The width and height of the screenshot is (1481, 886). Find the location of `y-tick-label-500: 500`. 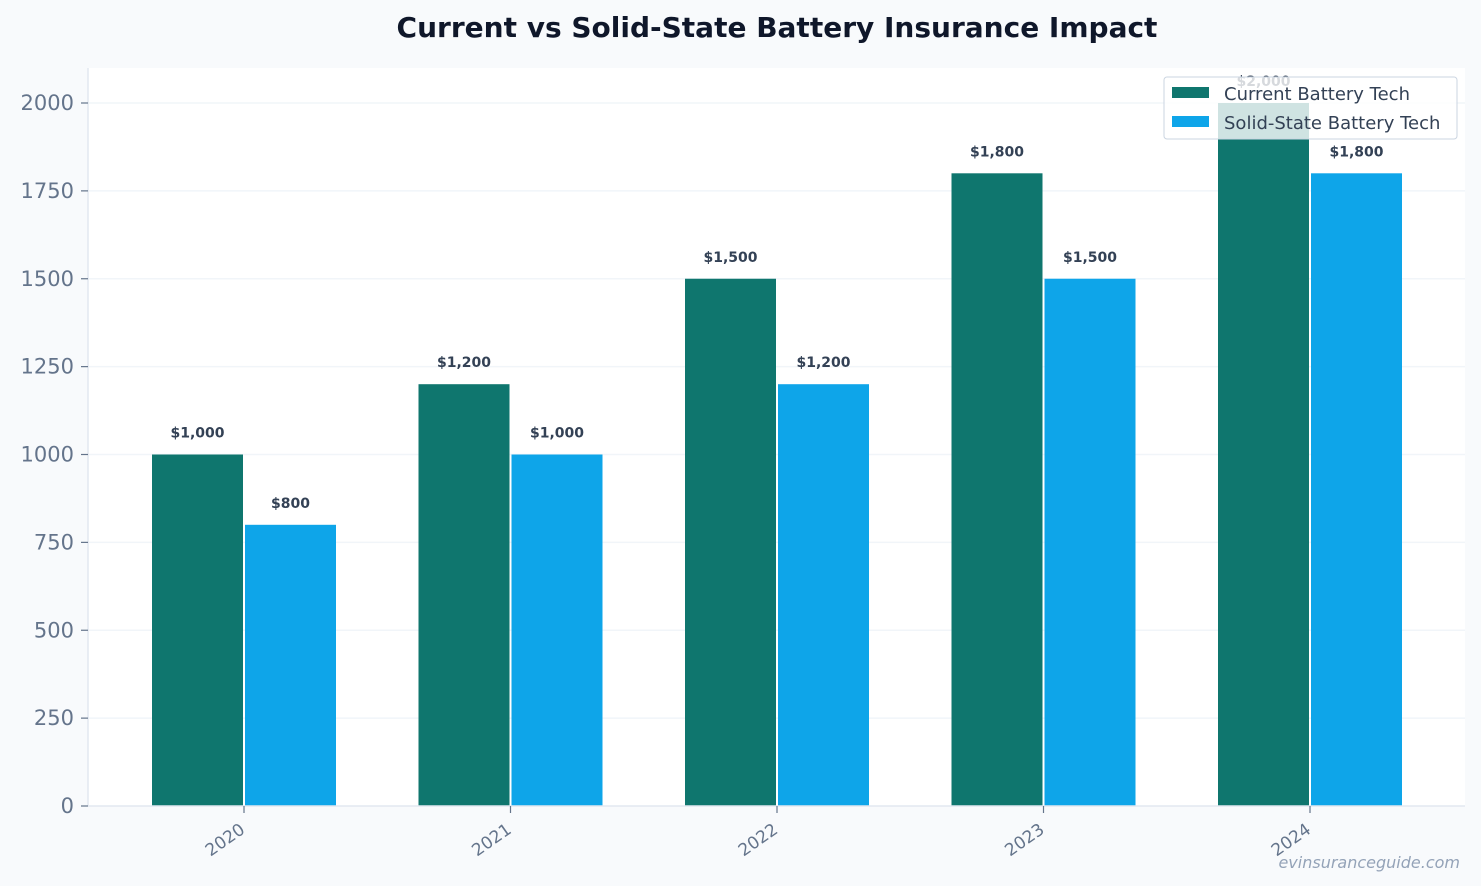

y-tick-label-500: 500 is located at coordinates (54, 630).